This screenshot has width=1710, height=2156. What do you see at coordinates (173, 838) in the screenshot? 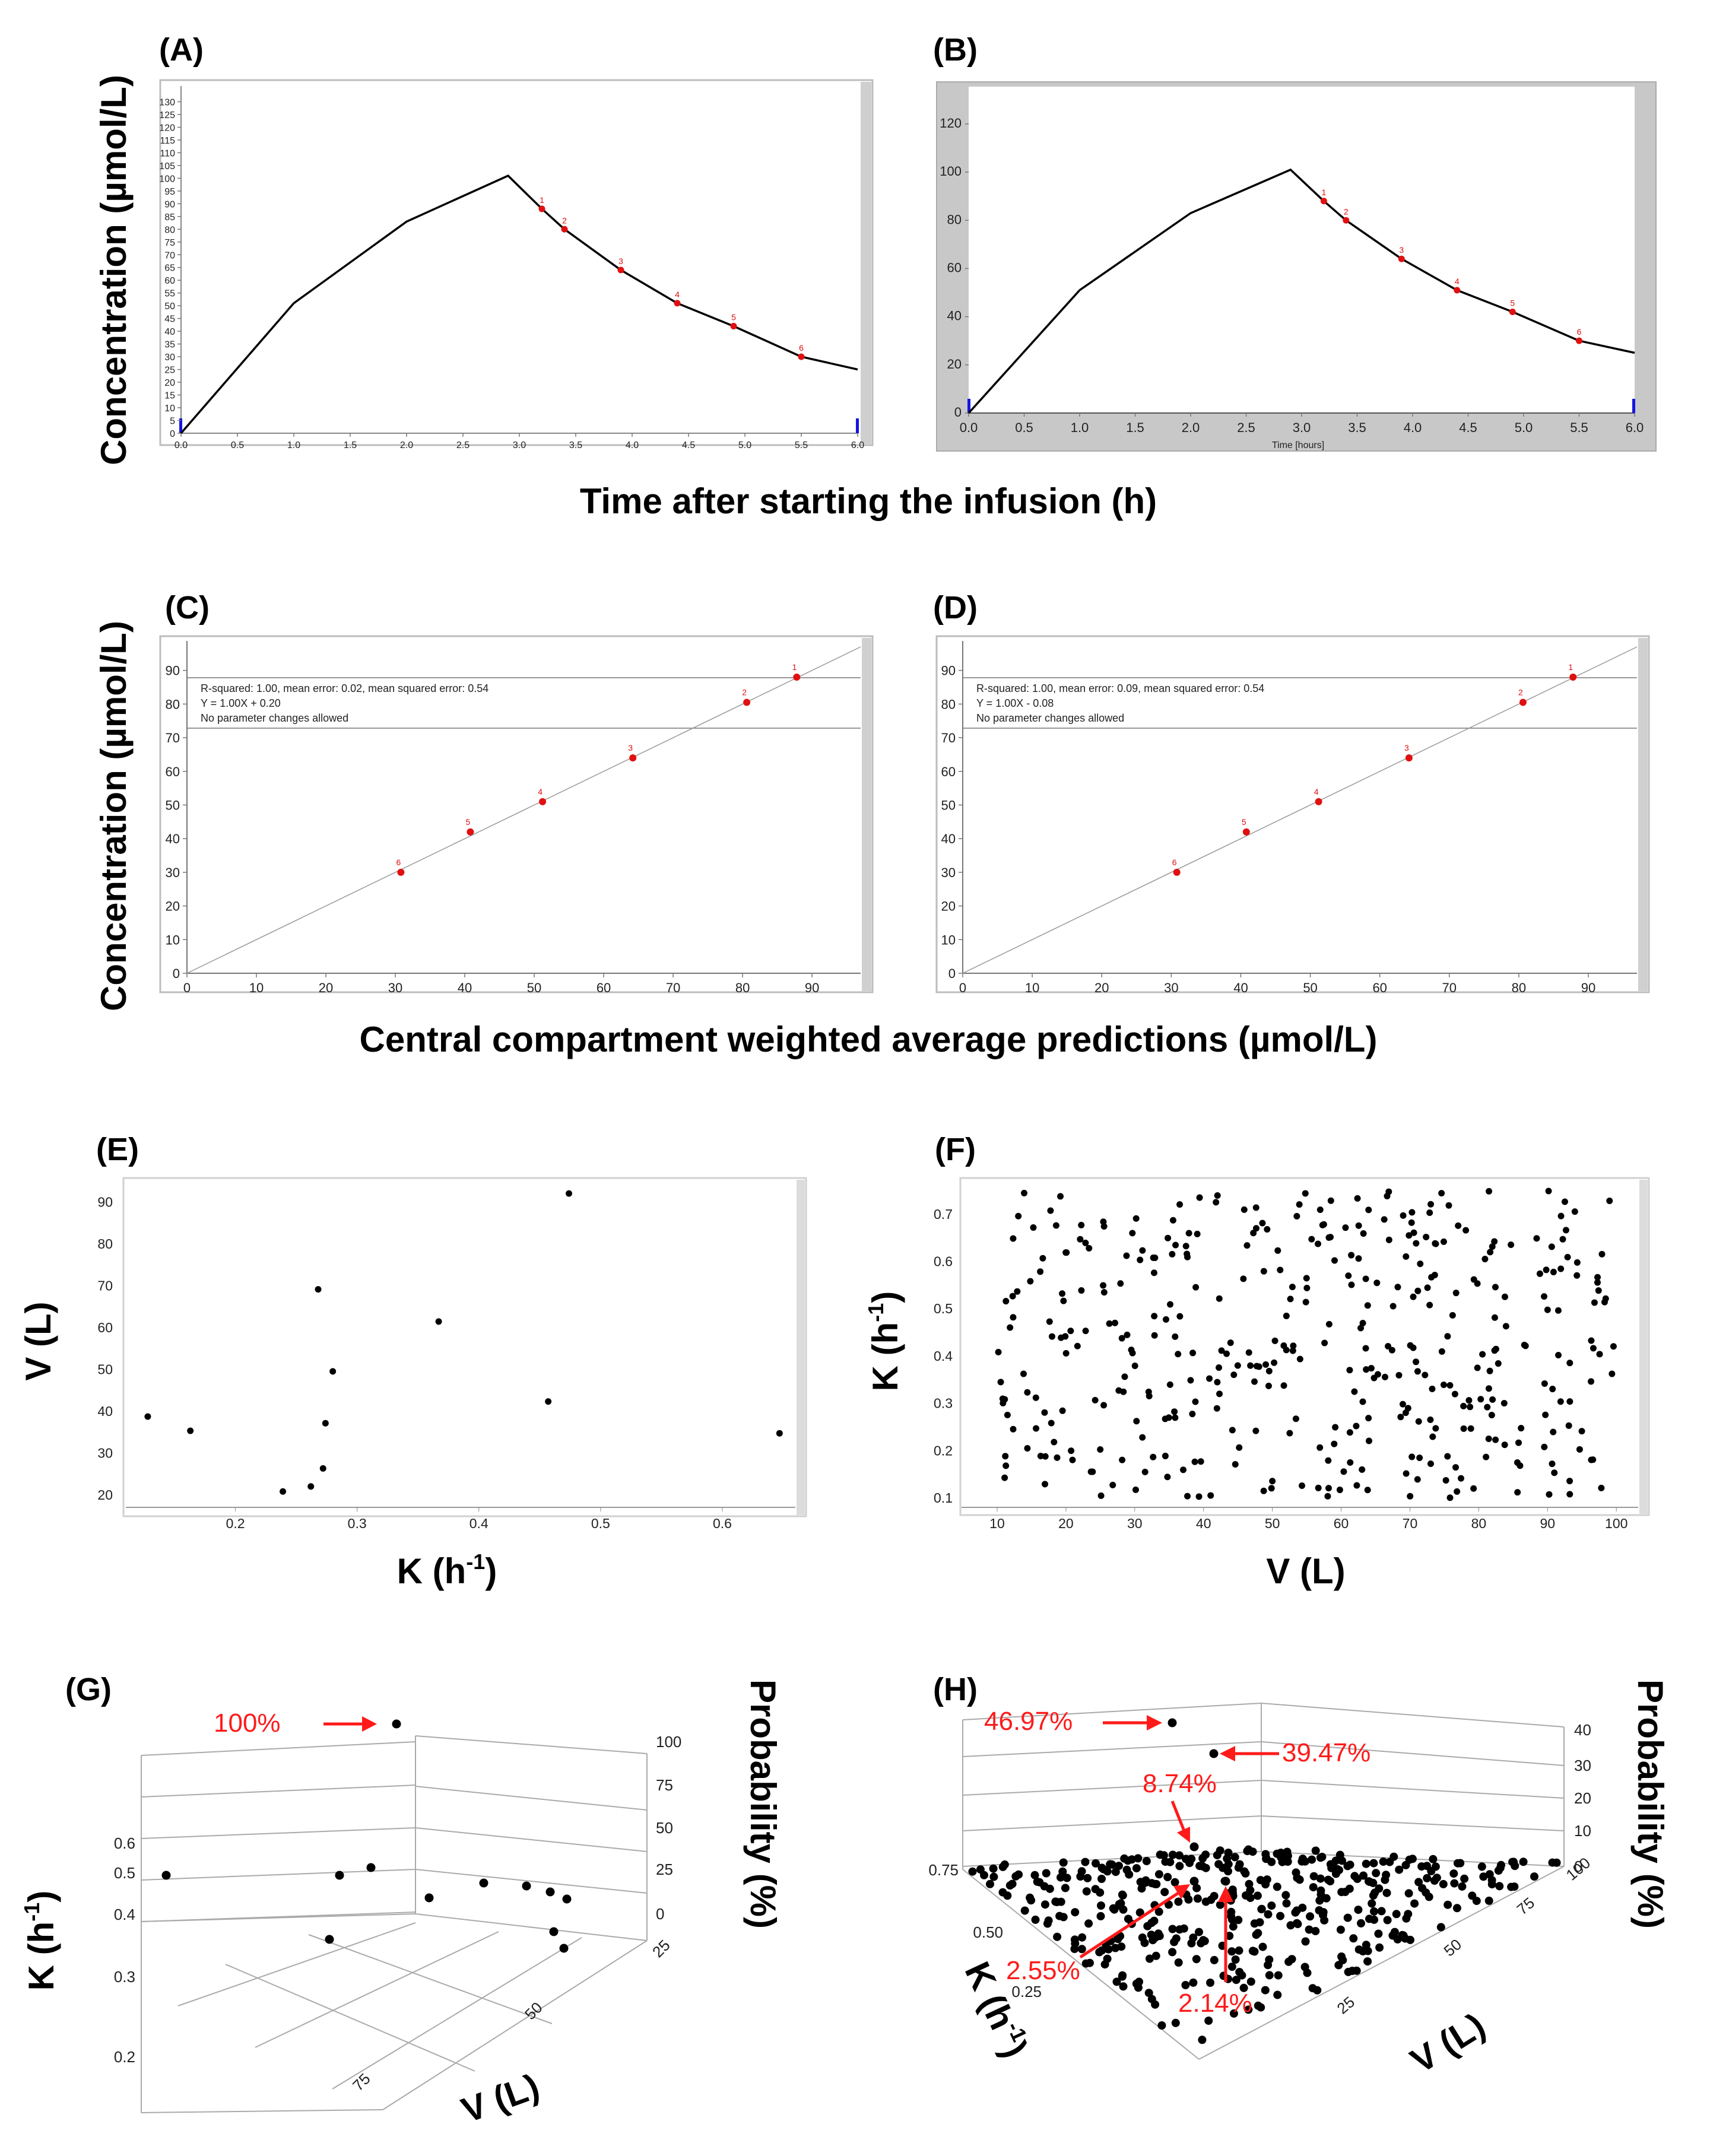
I see `ytick-label: 40` at bounding box center [173, 838].